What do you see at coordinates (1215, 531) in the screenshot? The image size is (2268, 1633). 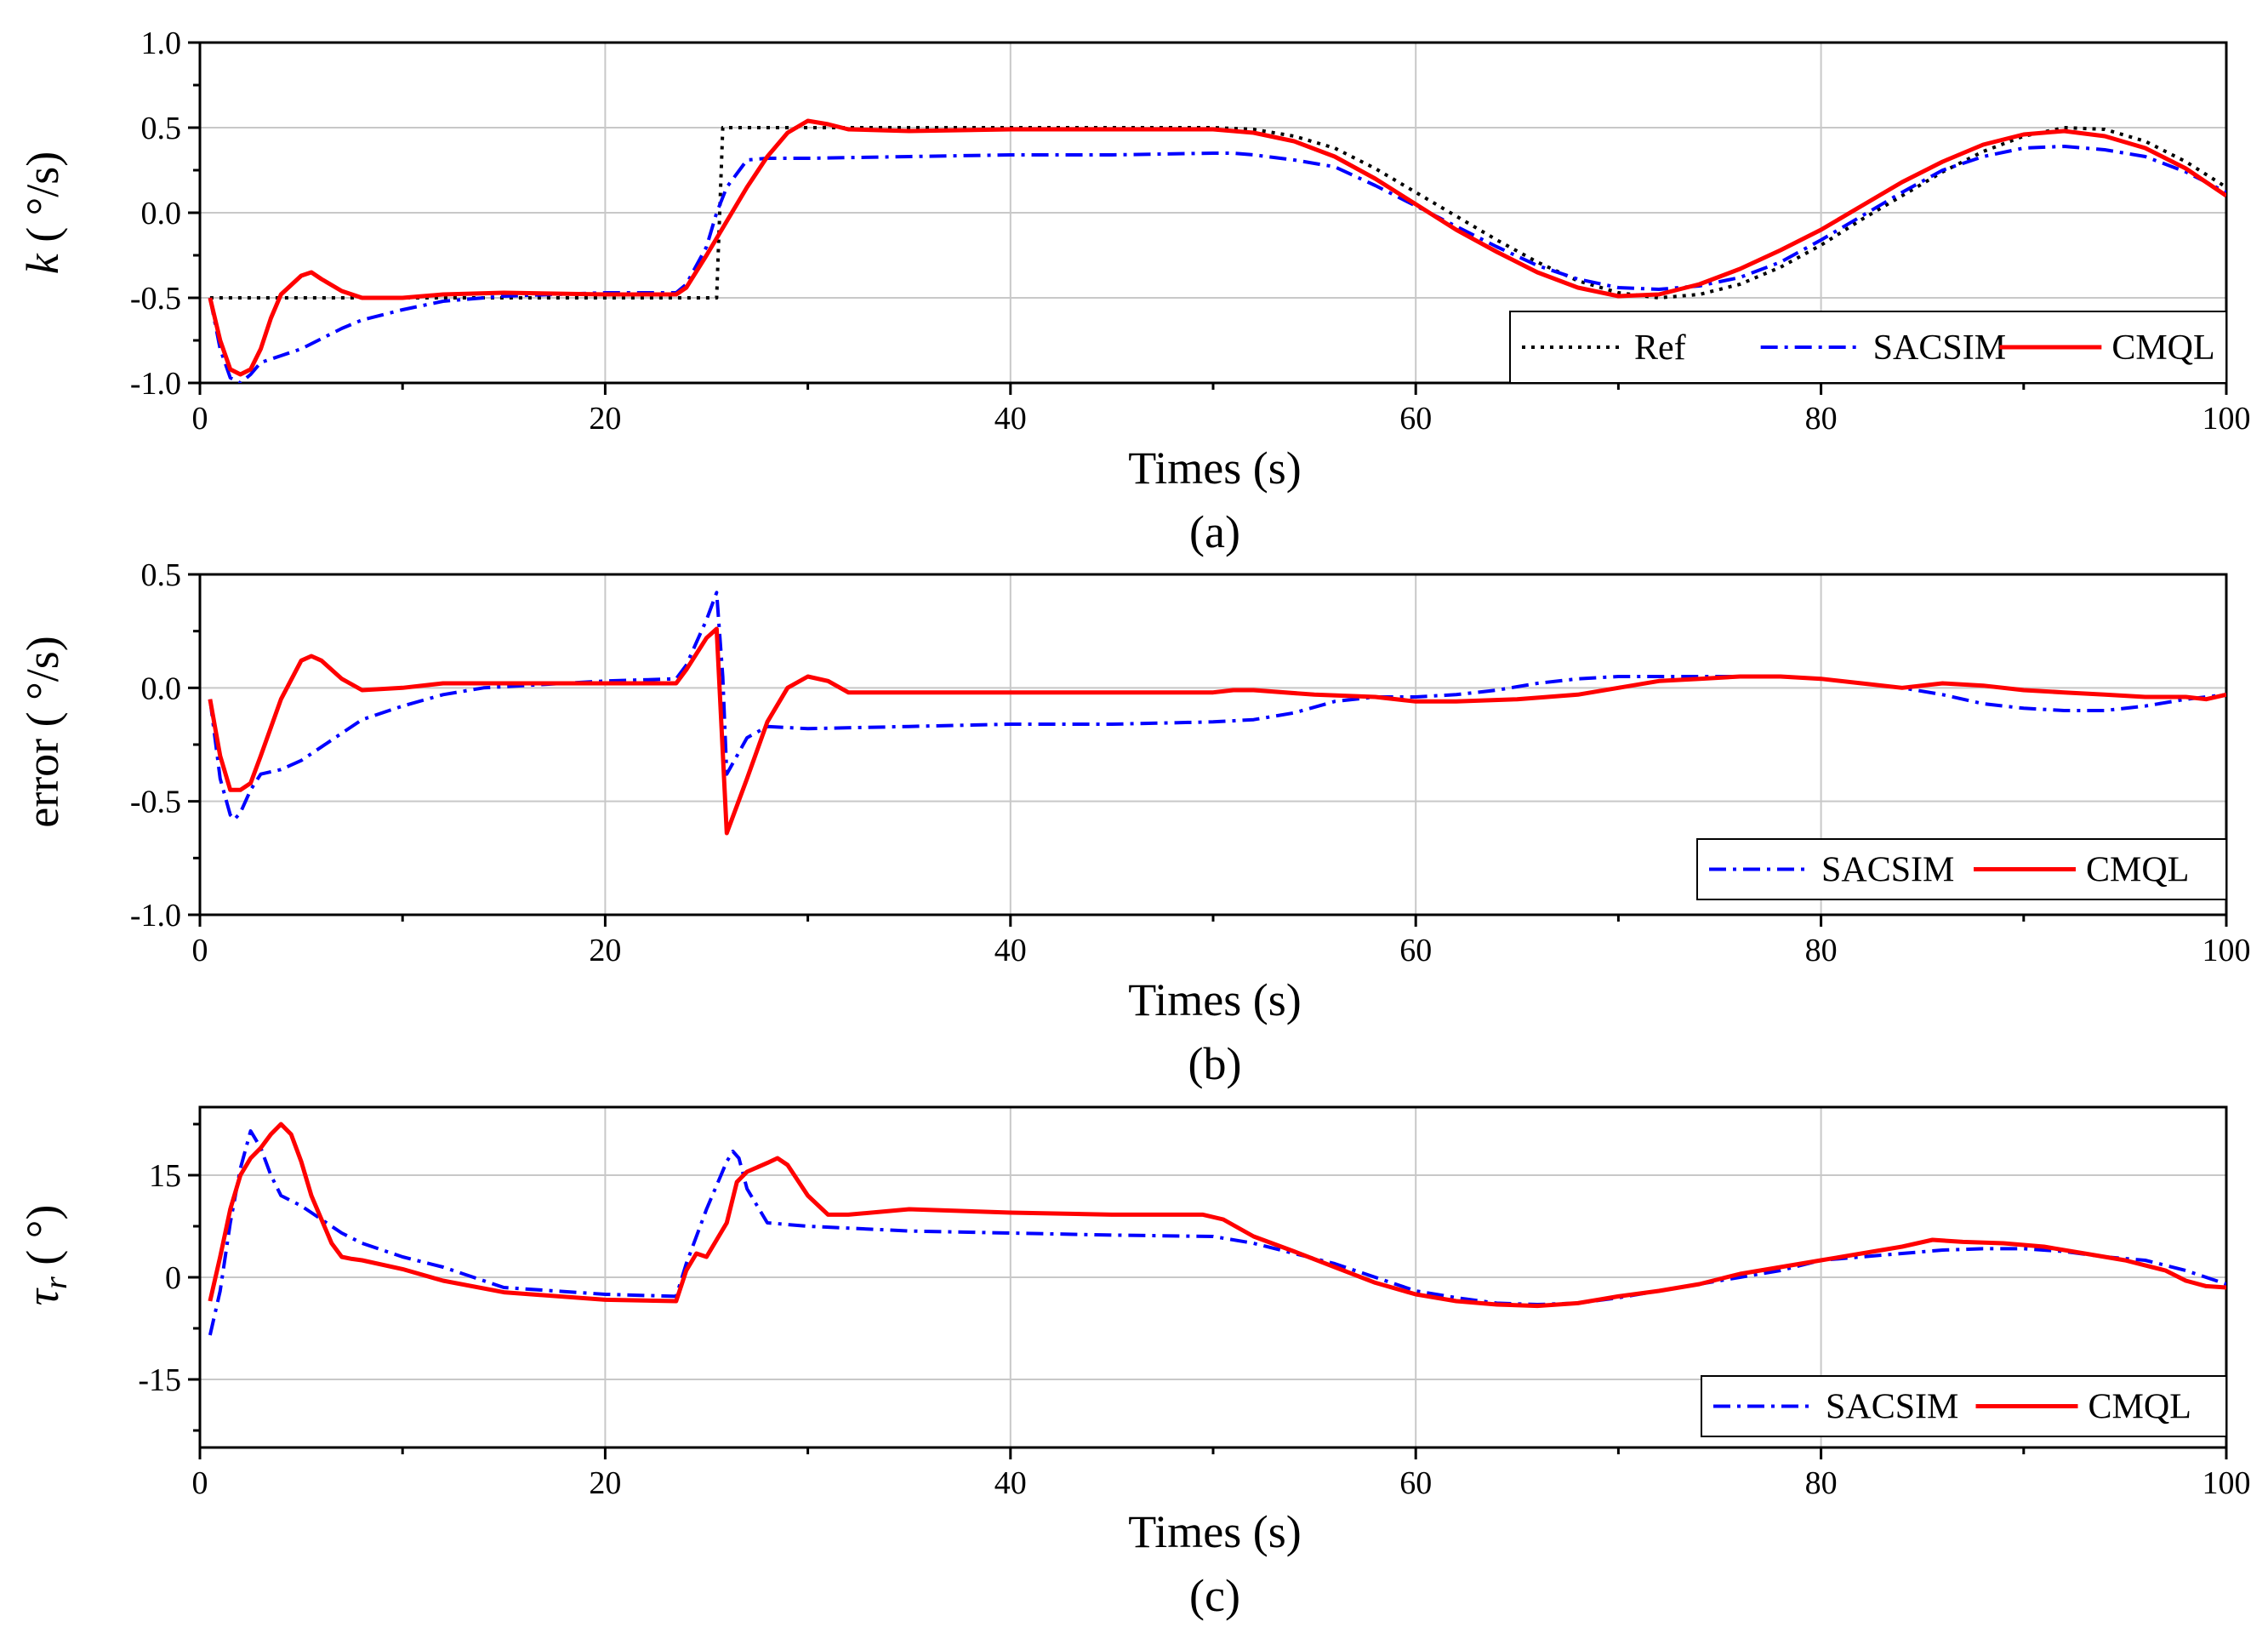 I see `panel-a-caption: (a)` at bounding box center [1215, 531].